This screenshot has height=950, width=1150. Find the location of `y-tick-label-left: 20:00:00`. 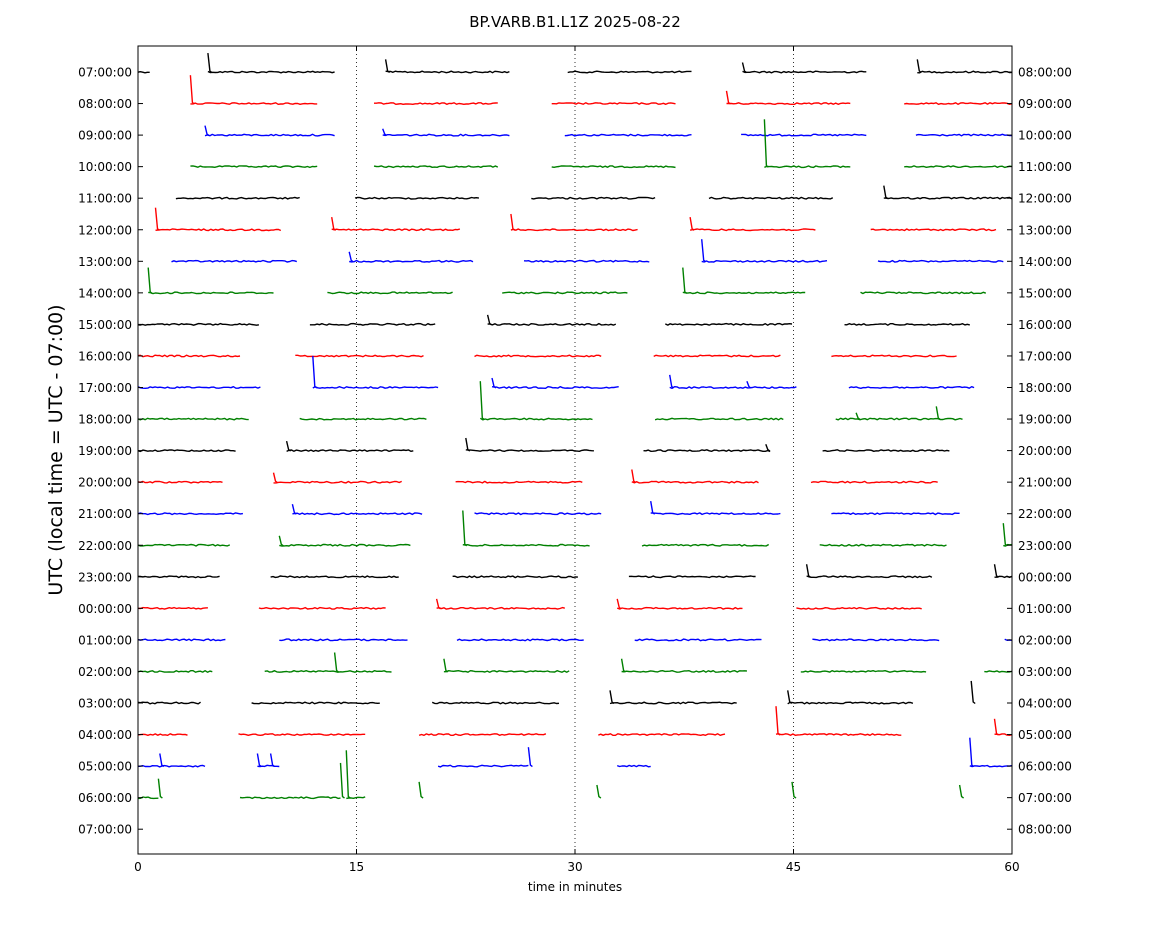

y-tick-label-left: 20:00:00 is located at coordinates (105, 483).